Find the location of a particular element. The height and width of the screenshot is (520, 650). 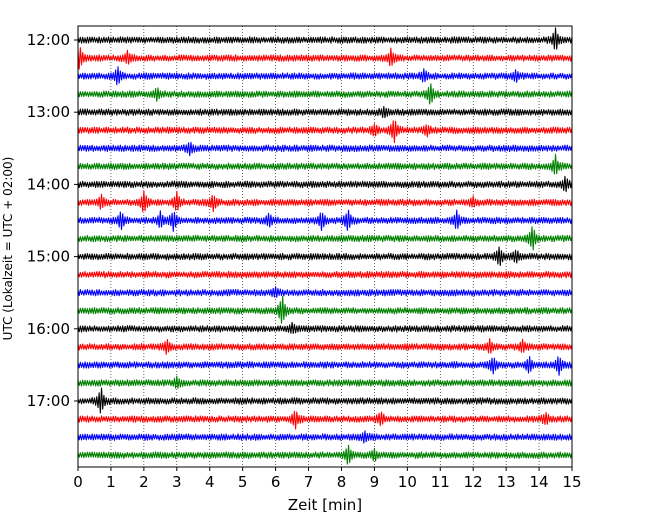

x-tick-label: 13 is located at coordinates (506, 482).